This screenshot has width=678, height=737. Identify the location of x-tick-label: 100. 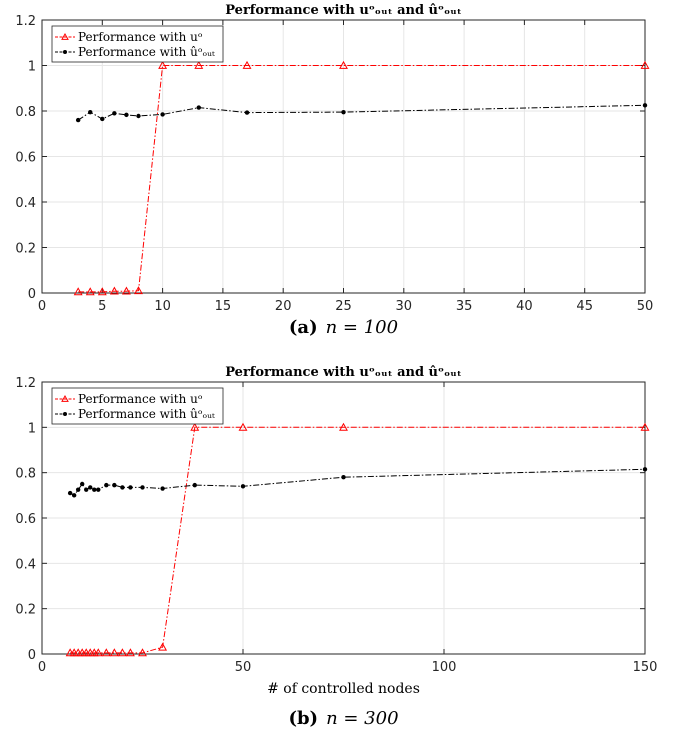
(444, 667).